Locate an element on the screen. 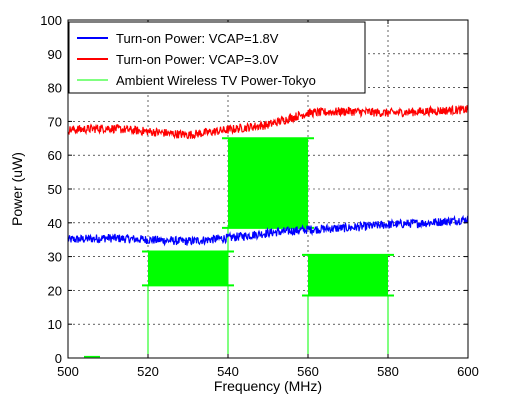  legend-label-vcap18: Turn-on Power: VCAP=1.8V is located at coordinates (197, 38).